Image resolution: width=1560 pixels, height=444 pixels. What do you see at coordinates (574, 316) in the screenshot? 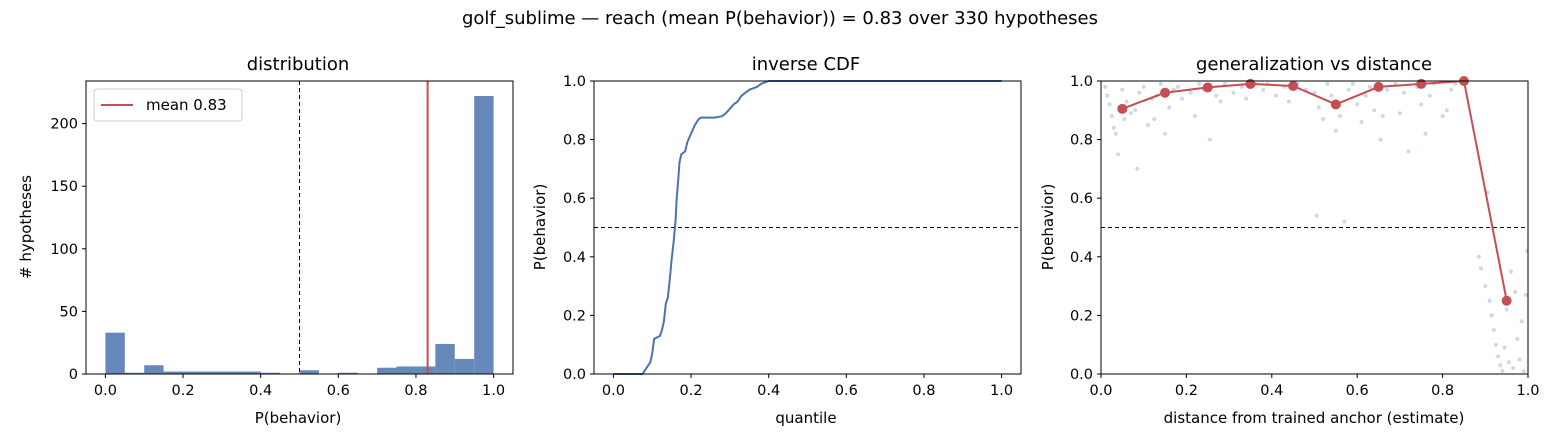
I see `y-tick-label: 0.2` at bounding box center [574, 316].